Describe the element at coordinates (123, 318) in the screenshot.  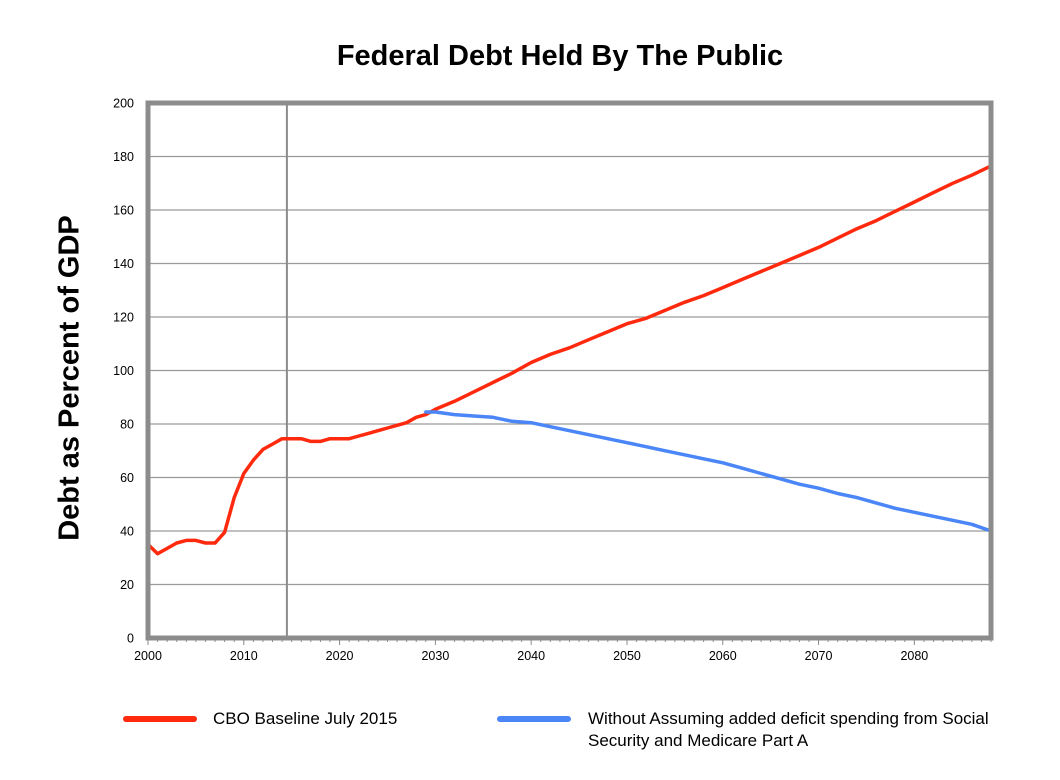
I see `y-tick-label: 120` at that location.